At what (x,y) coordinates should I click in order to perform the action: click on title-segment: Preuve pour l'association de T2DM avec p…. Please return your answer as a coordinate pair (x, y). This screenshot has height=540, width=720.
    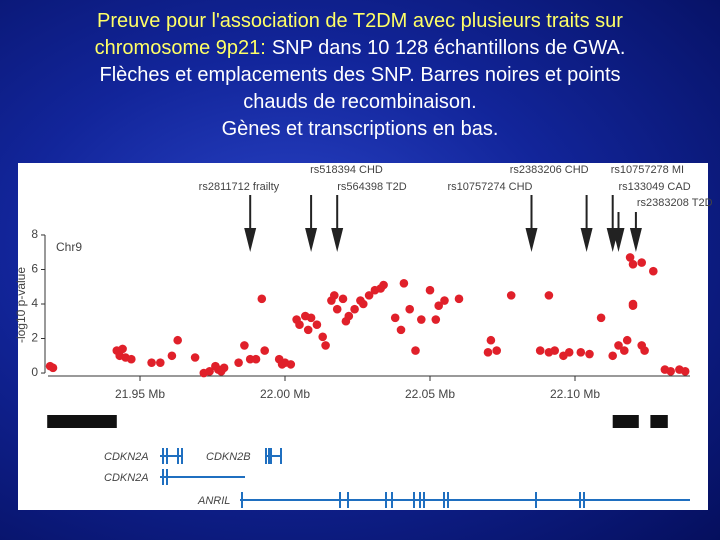
    Looking at the image, I should click on (360, 21).